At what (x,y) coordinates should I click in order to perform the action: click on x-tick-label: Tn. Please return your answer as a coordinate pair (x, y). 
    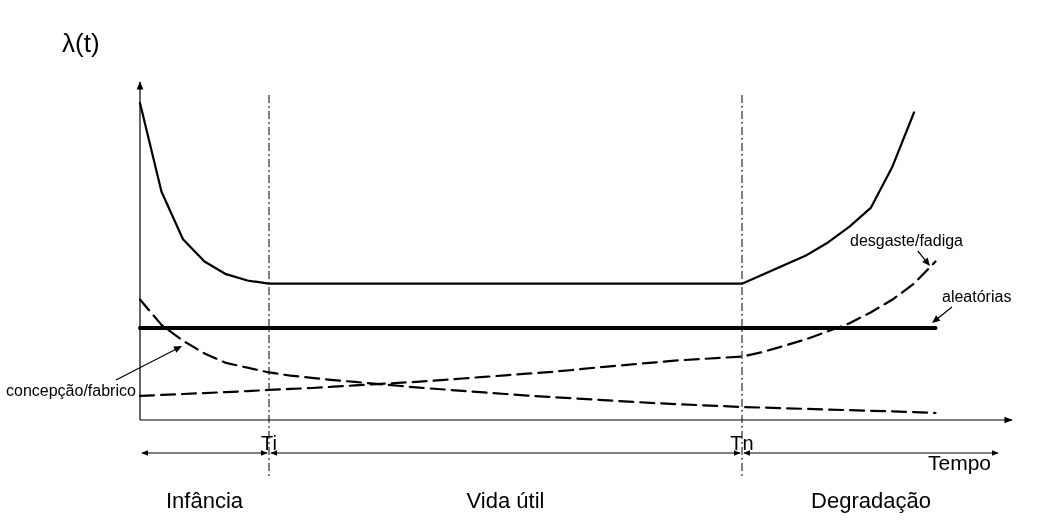
    Looking at the image, I should click on (742, 443).